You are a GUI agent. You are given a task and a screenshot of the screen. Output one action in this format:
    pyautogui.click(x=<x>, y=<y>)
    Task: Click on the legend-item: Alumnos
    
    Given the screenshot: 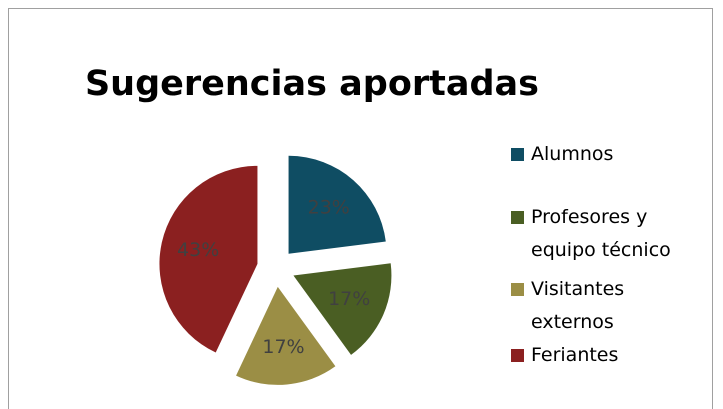 What is the action you would take?
    pyautogui.click(x=601, y=154)
    